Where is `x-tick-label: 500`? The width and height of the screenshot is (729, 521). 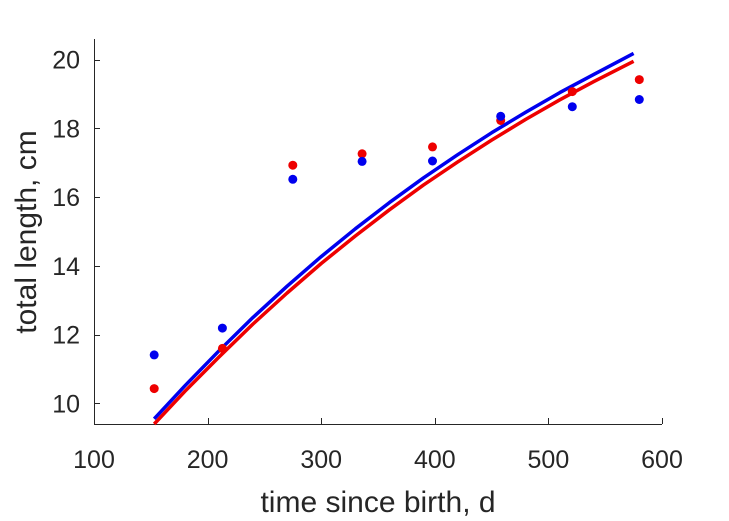 x-tick-label: 500 is located at coordinates (549, 460).